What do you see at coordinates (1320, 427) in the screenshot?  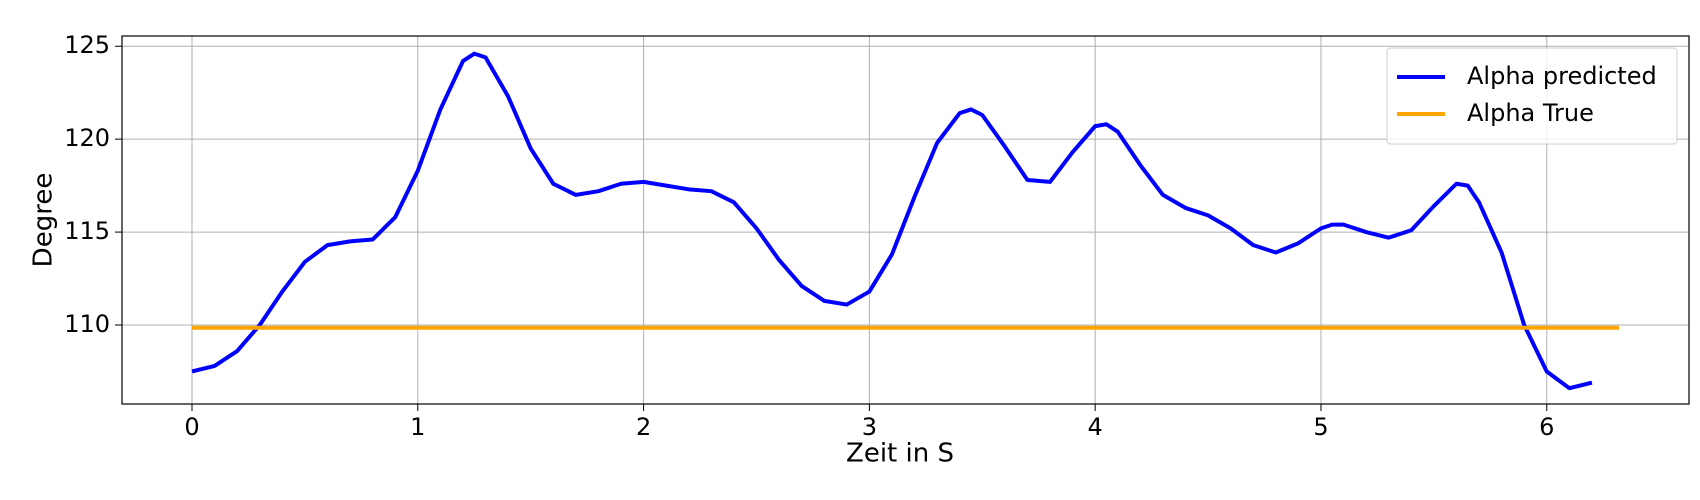 I see `x-tick-label: 5` at bounding box center [1320, 427].